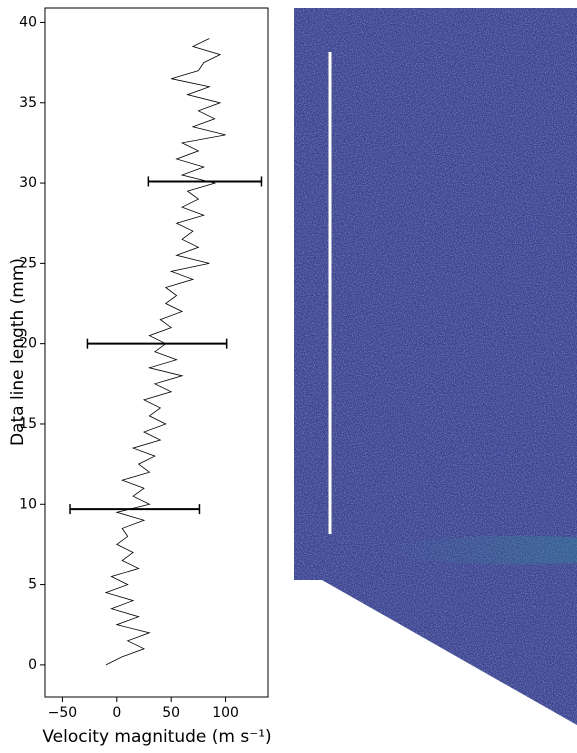 This screenshot has width=577, height=753. What do you see at coordinates (28, 183) in the screenshot?
I see `y-tick-label: 30` at bounding box center [28, 183].